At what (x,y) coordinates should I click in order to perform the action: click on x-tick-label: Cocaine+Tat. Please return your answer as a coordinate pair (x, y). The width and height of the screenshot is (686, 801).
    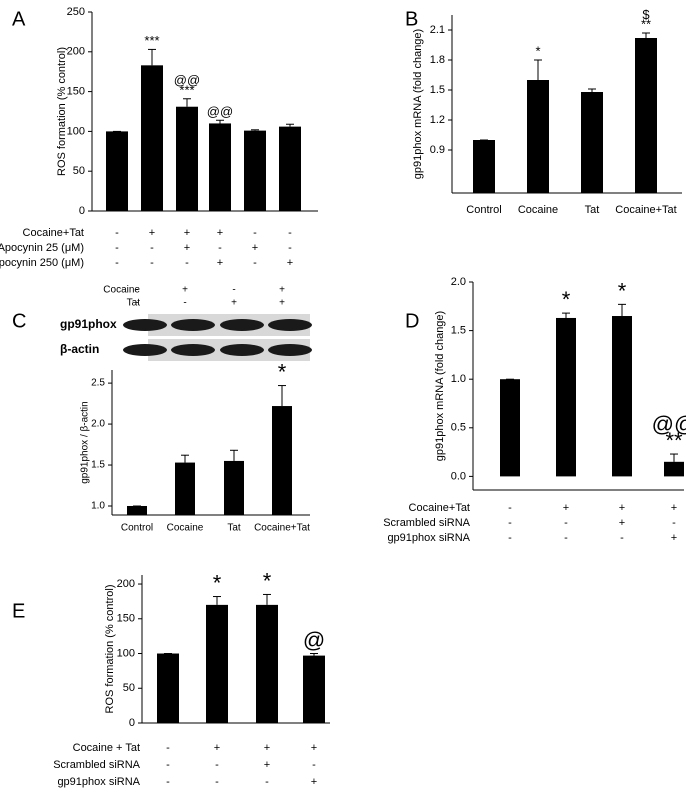
    Looking at the image, I should click on (282, 528).